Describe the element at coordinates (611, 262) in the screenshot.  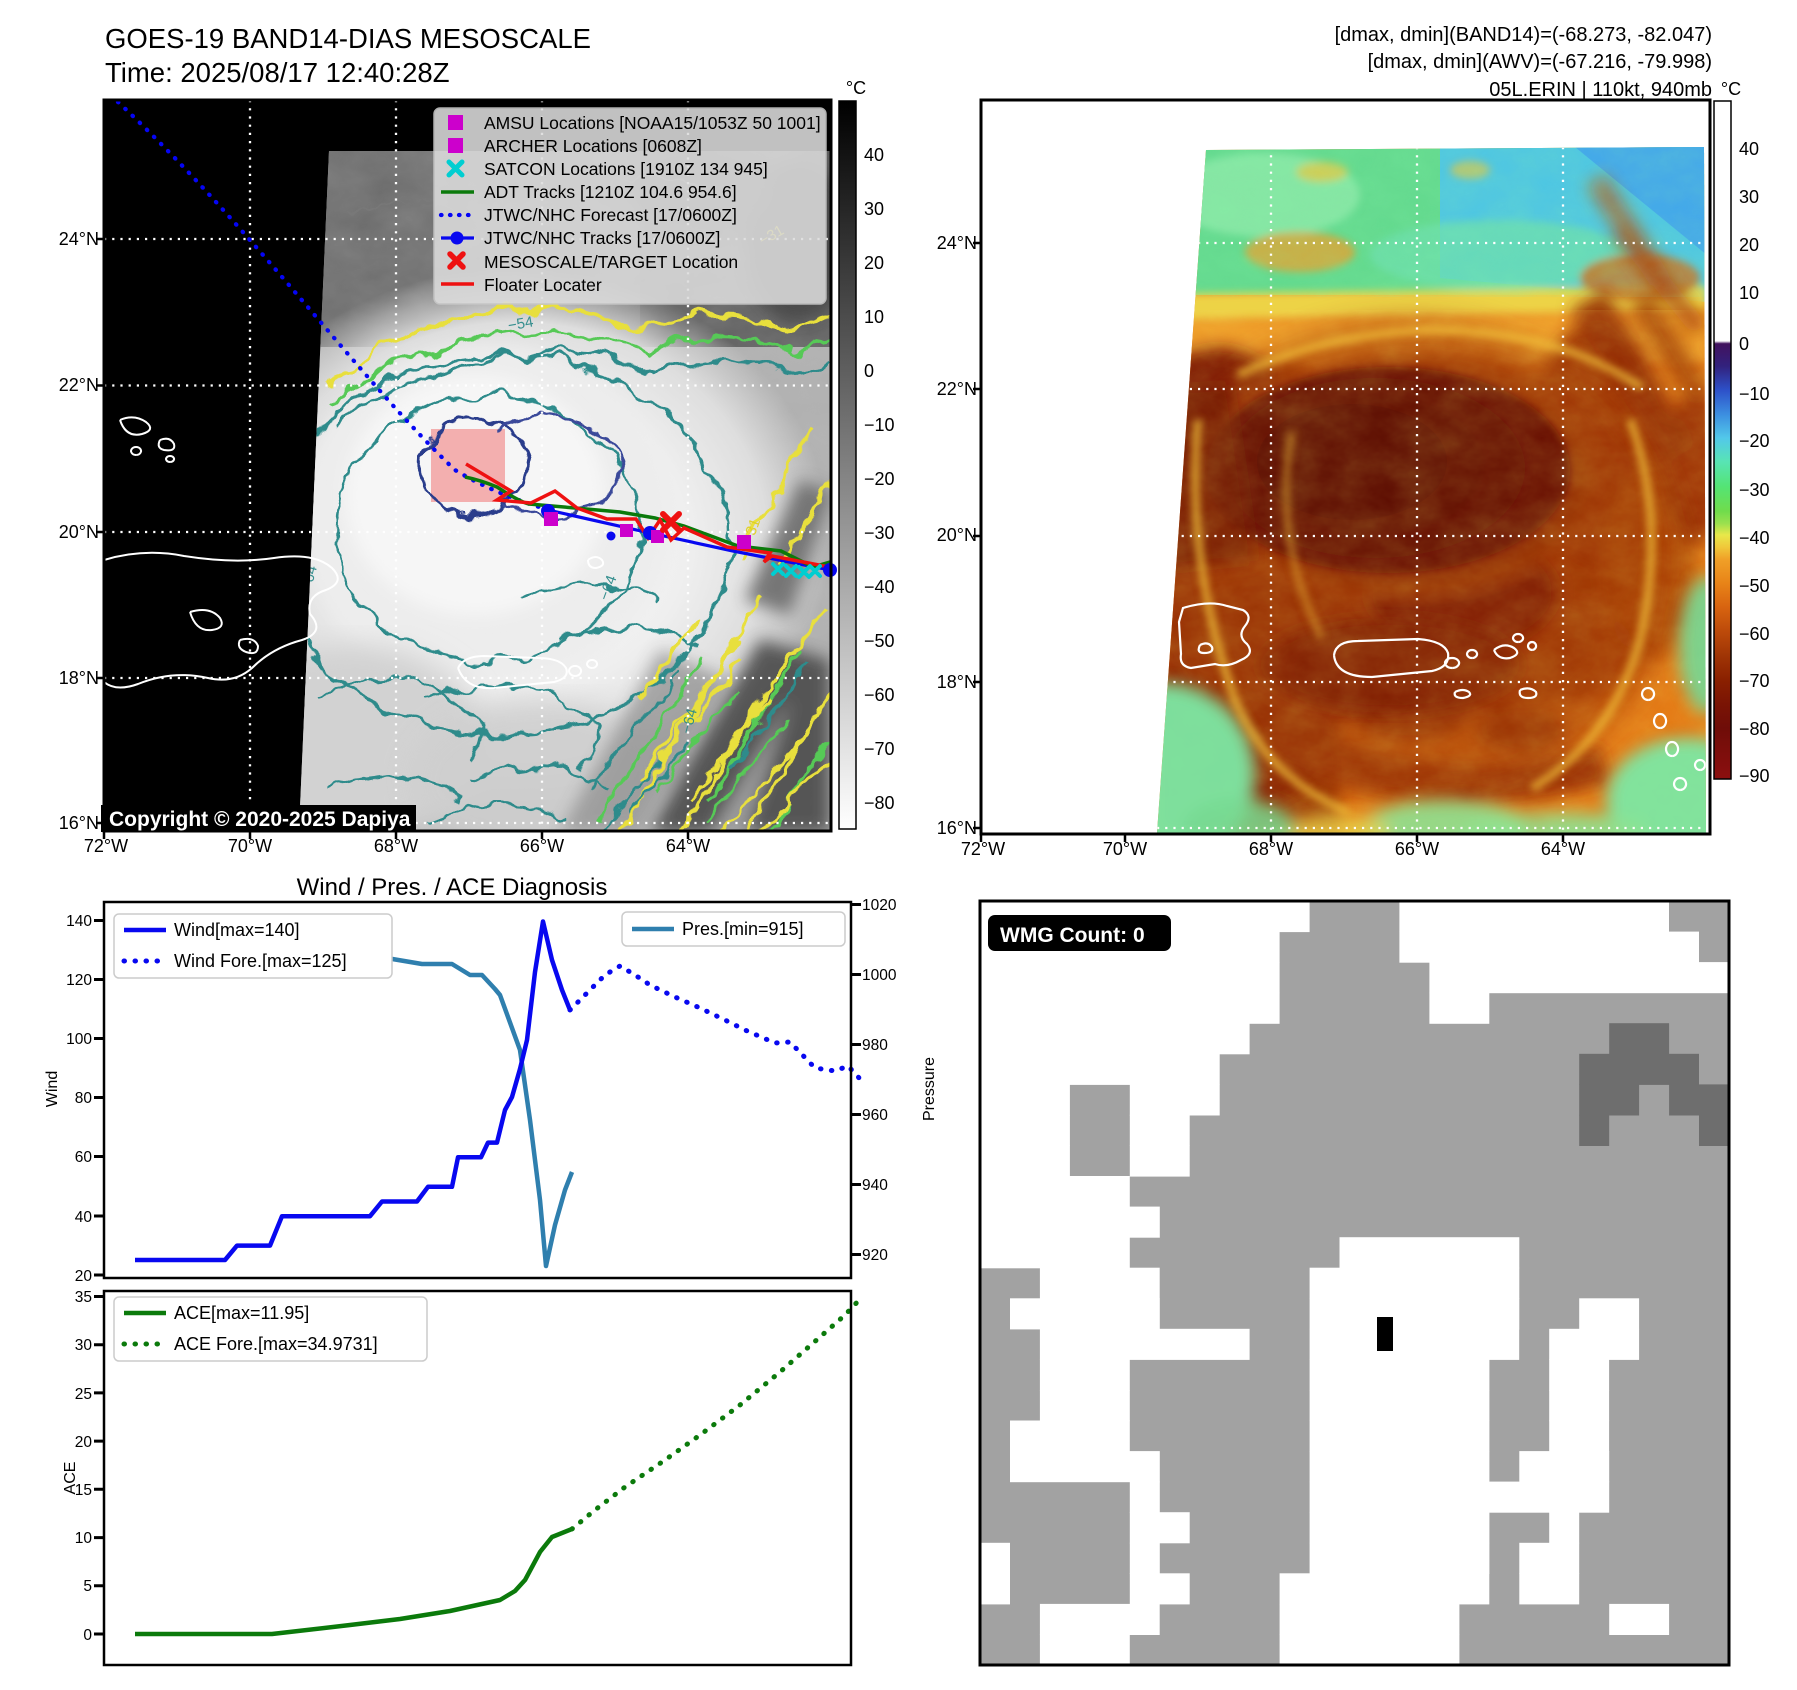
I see `svg-text: MESOSCALE/TARGET Location` at that location.